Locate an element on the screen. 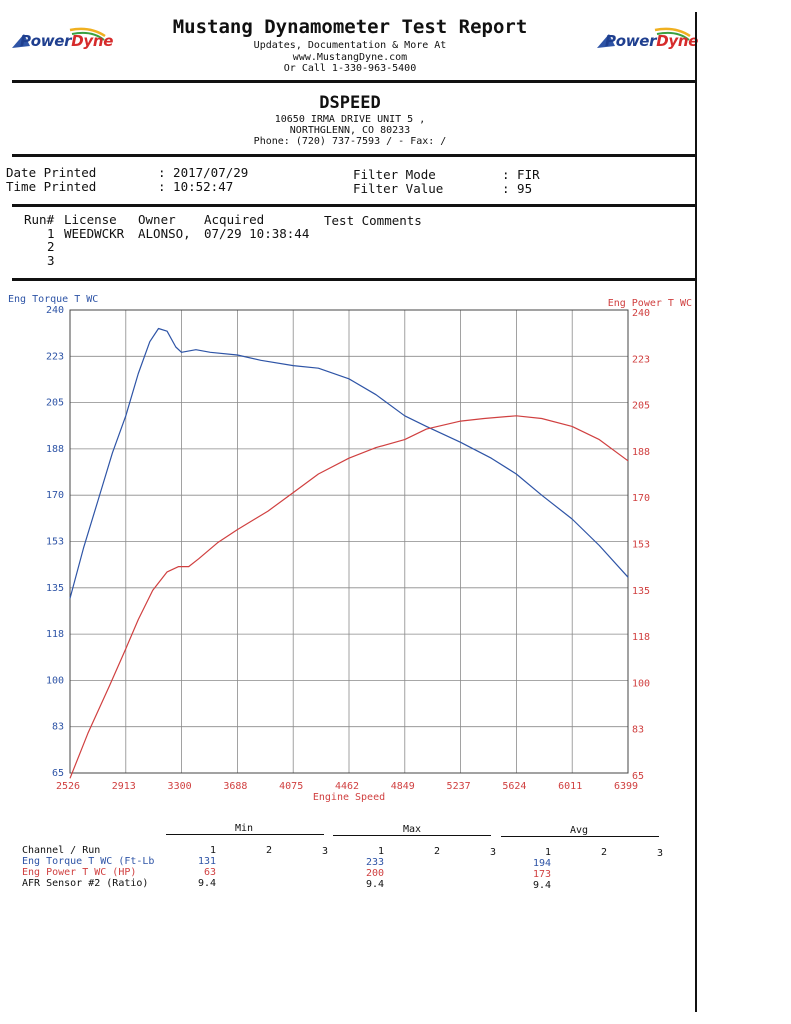 Image resolution: width=791 pixels, height=1024 pixels. summary-torque-avg: 194 is located at coordinates (542, 863).